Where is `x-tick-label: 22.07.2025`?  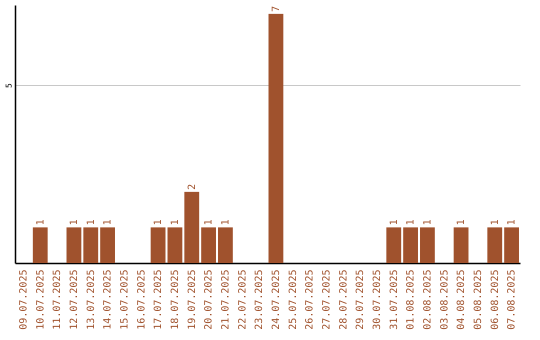
x-tick-label: 22.07.2025 is located at coordinates (242, 300).